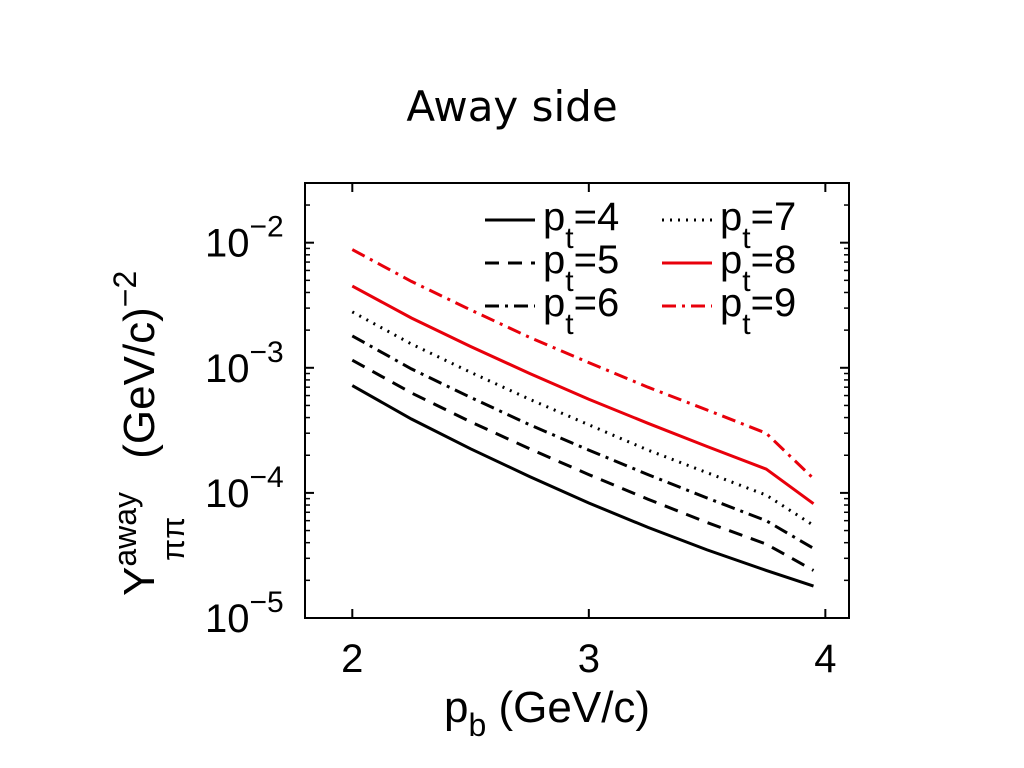 The height and width of the screenshot is (768, 1024). What do you see at coordinates (125, 289) in the screenshot?
I see `y-axis-label-unit-sup: −2` at bounding box center [125, 289].